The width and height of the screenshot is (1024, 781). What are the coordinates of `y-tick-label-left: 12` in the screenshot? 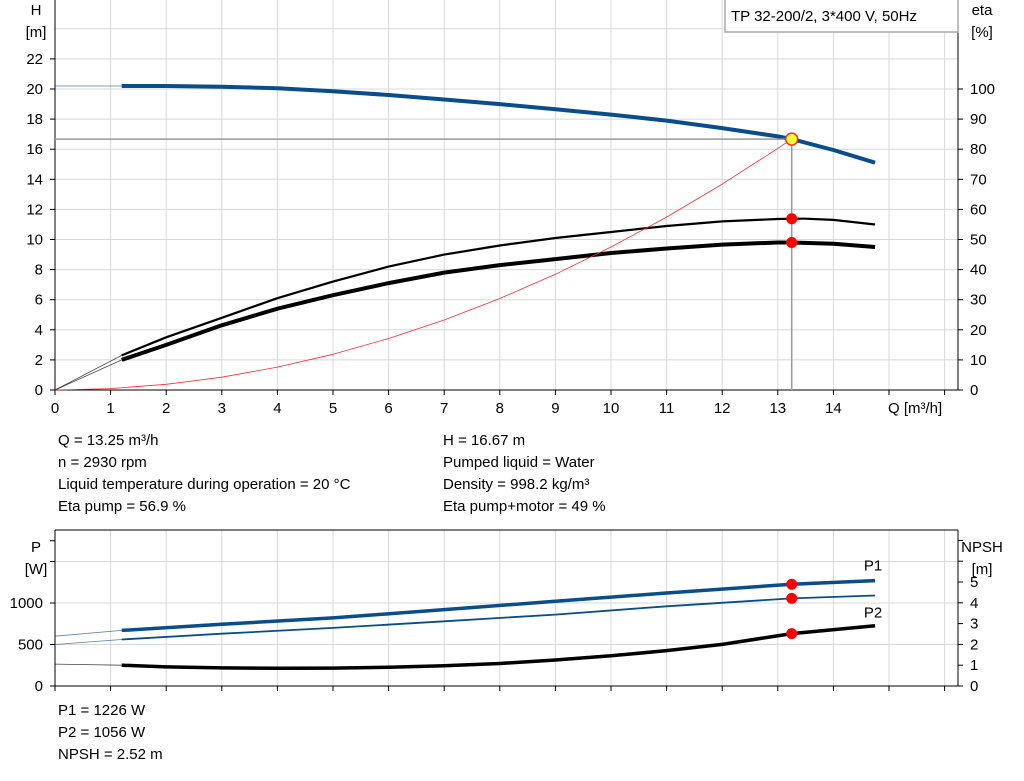 It's located at (34, 209).